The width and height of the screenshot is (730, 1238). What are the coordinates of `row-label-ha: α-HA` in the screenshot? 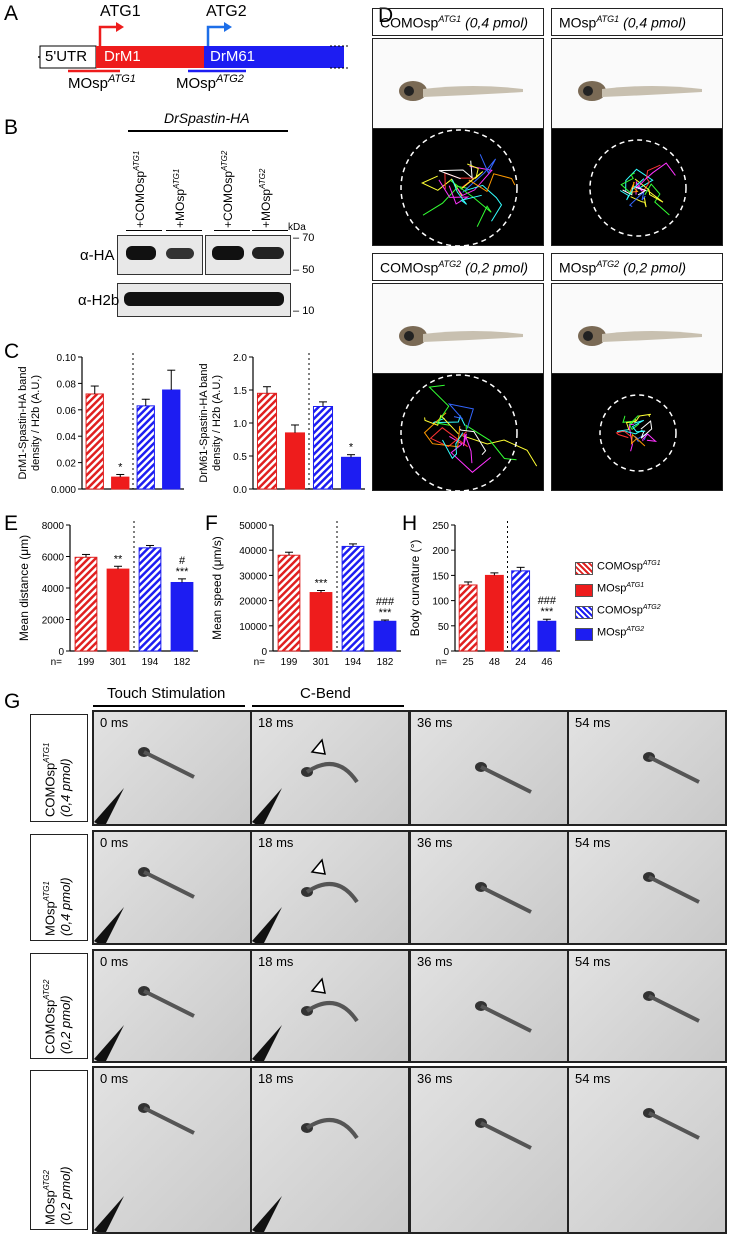 It's located at (97, 255).